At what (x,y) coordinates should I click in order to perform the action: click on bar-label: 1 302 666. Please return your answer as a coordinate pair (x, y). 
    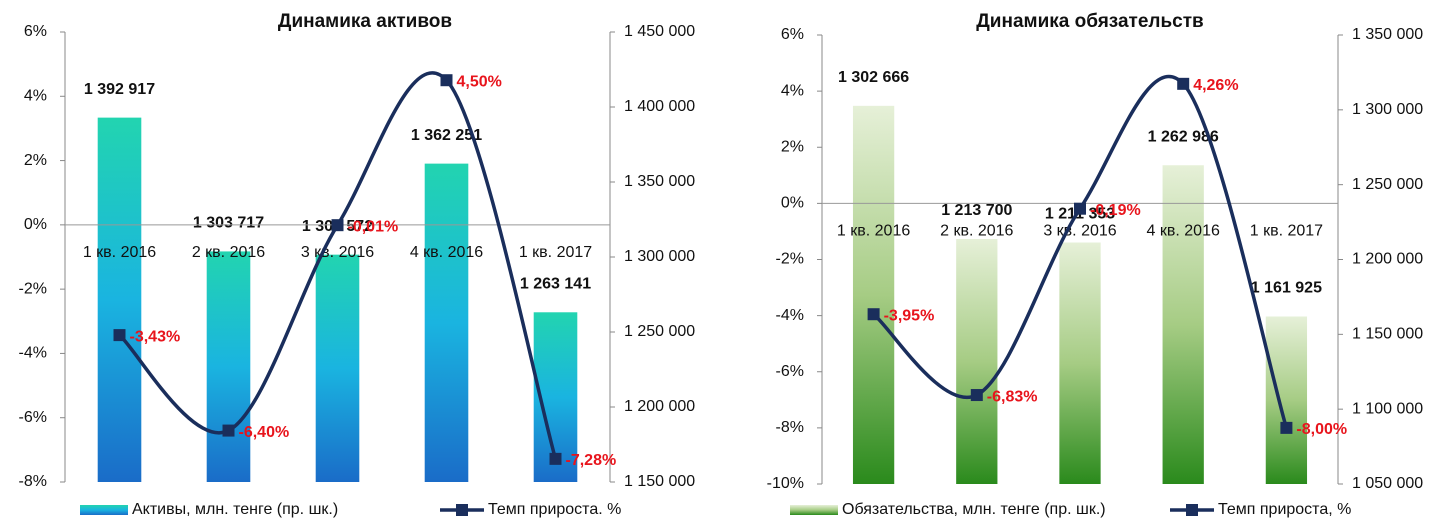
    Looking at the image, I should click on (873, 77).